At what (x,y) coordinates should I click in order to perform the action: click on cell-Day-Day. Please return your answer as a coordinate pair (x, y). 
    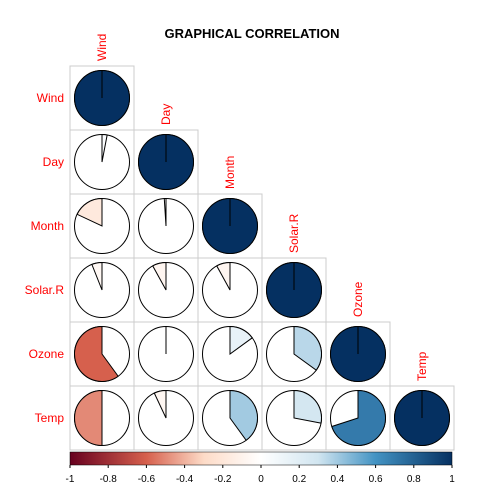
    Looking at the image, I should click on (166, 162).